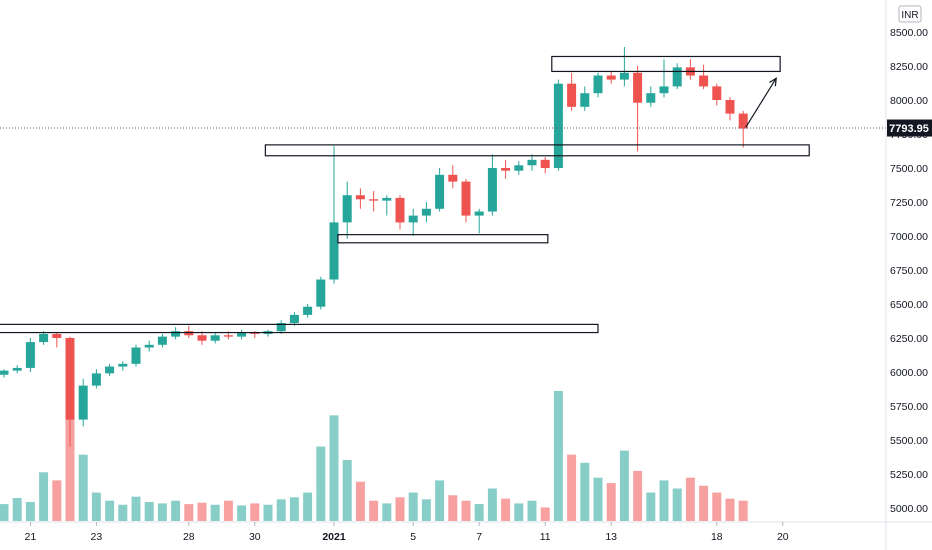 The height and width of the screenshot is (550, 932). Describe the element at coordinates (773, 82) in the screenshot. I see `arrow-head` at that location.